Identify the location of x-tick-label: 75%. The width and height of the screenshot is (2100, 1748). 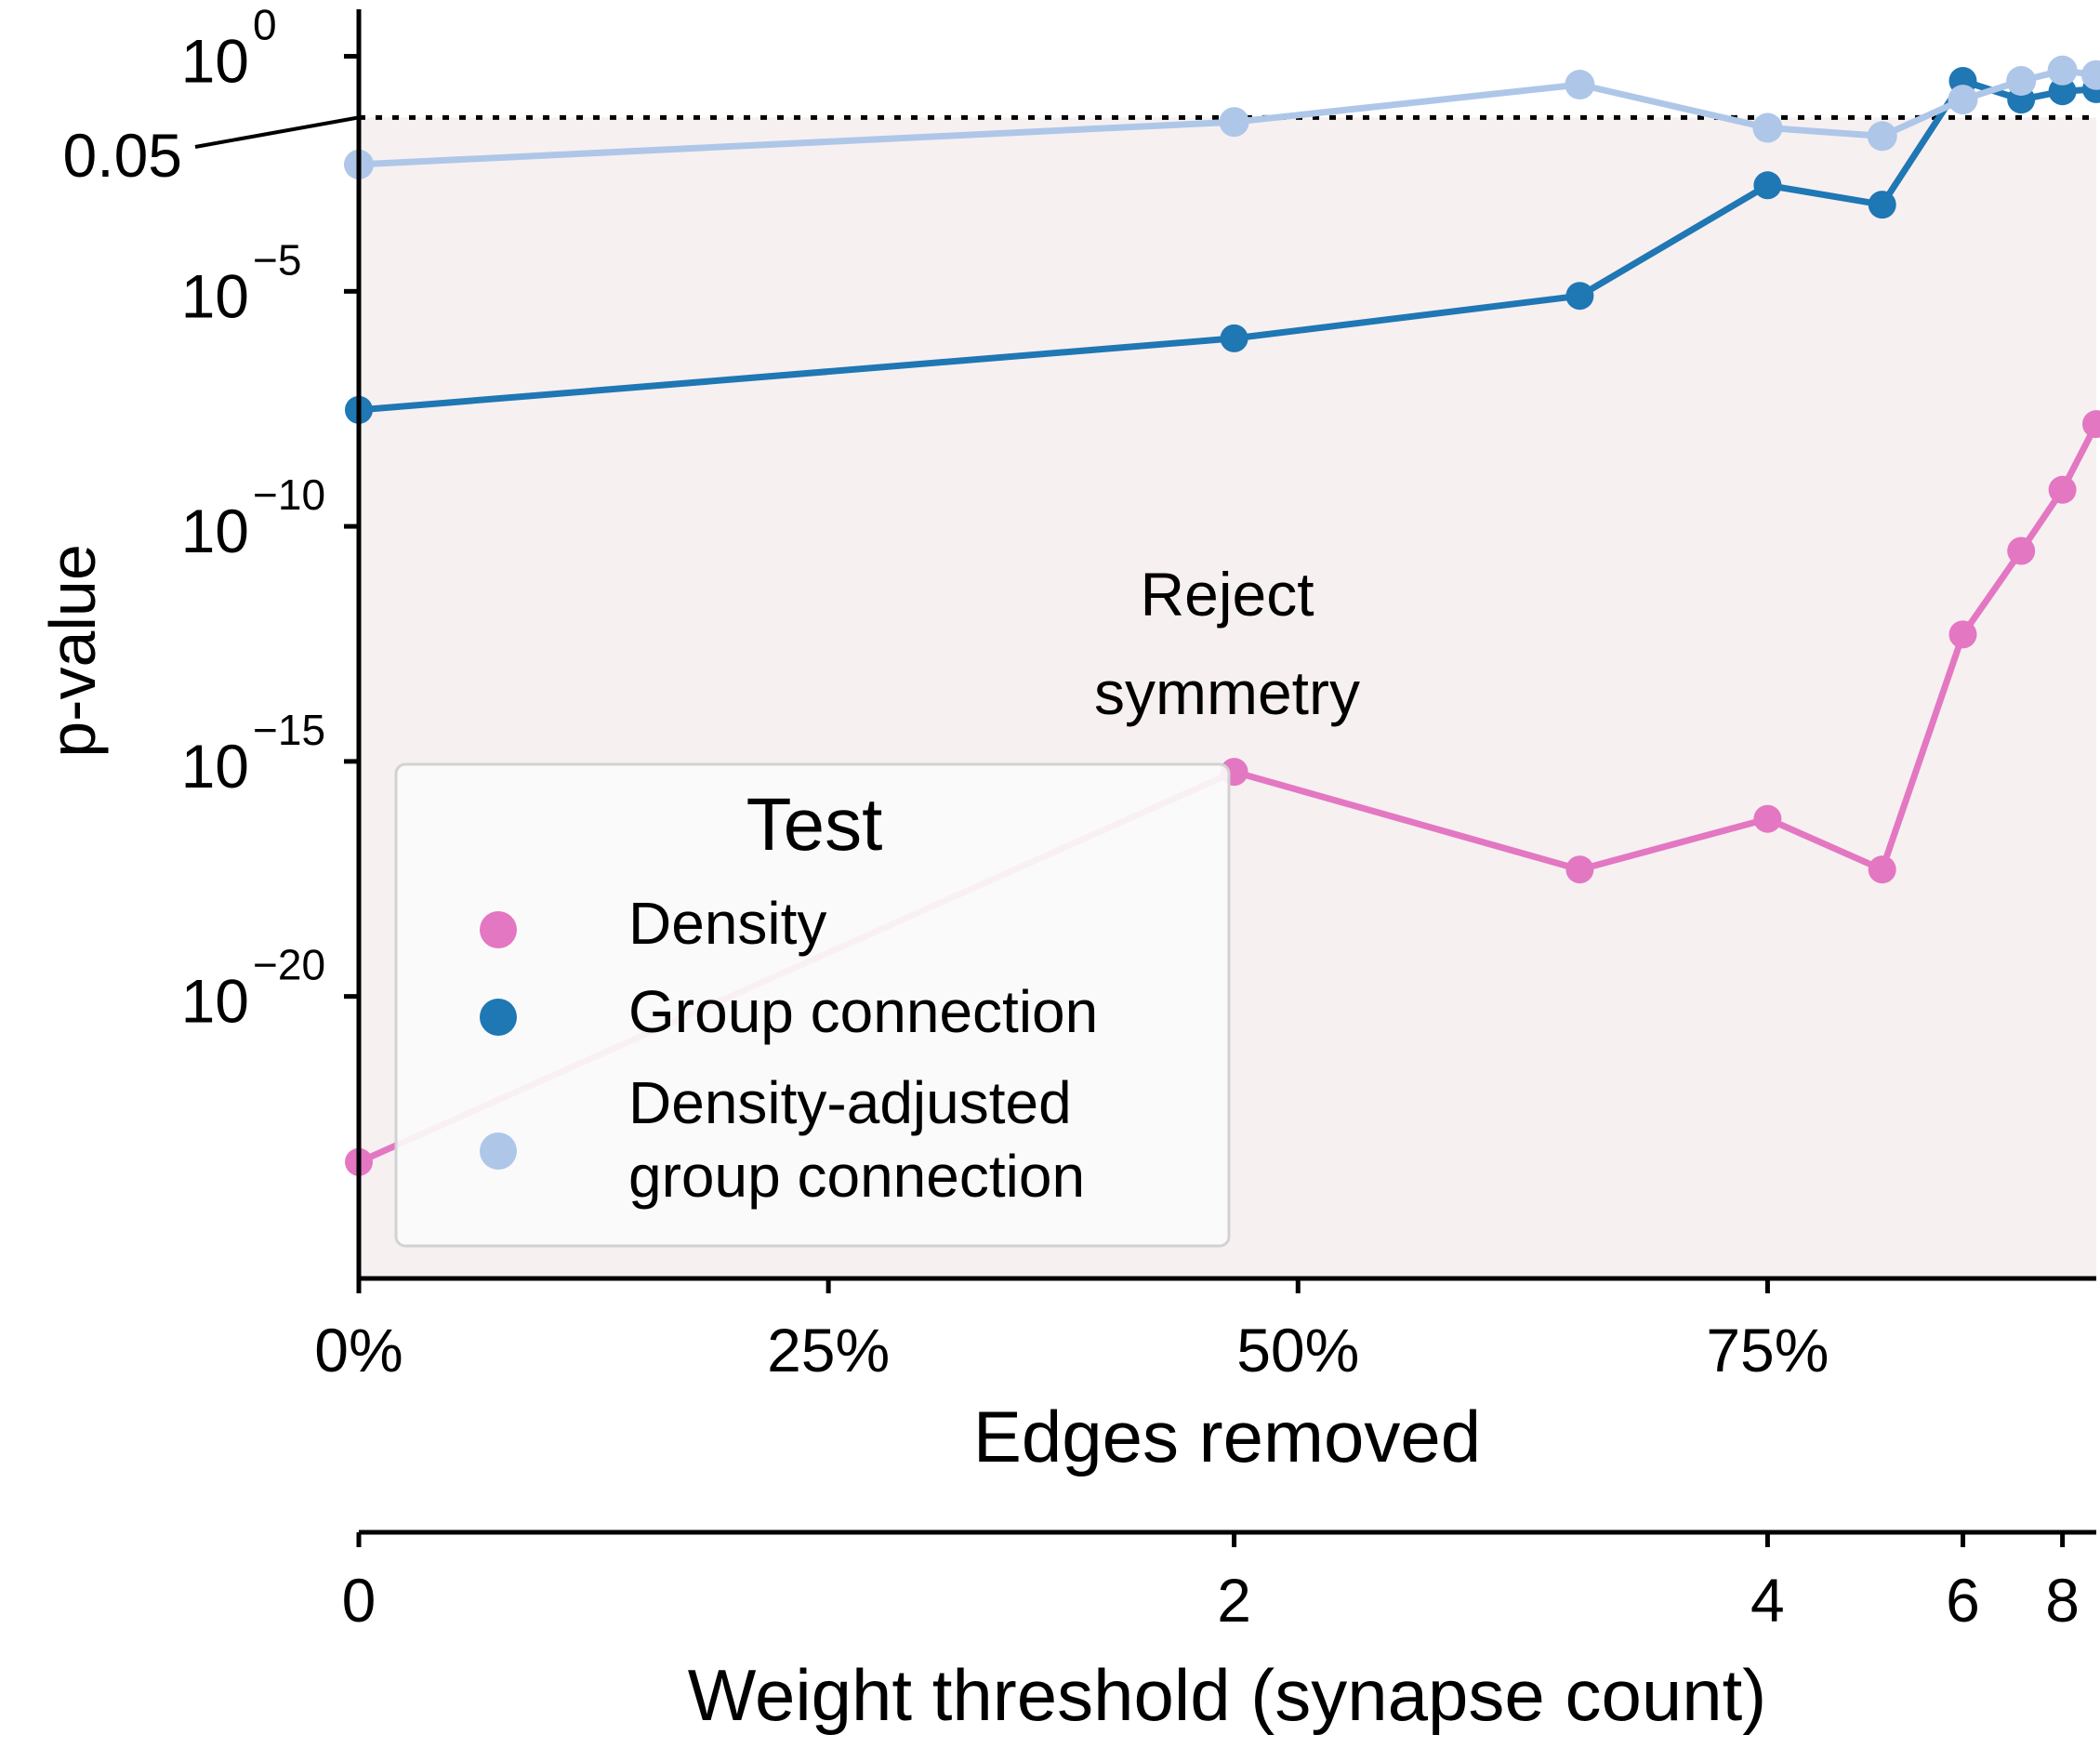
(1767, 1350).